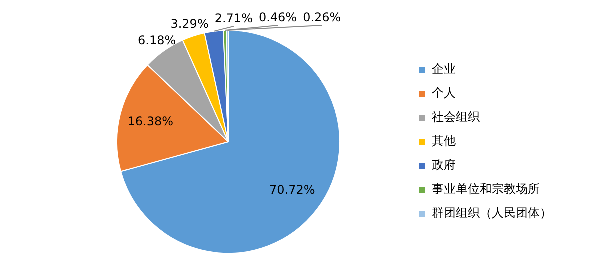 The height and width of the screenshot is (268, 592). I want to click on legend-label: 政府, so click(444, 165).